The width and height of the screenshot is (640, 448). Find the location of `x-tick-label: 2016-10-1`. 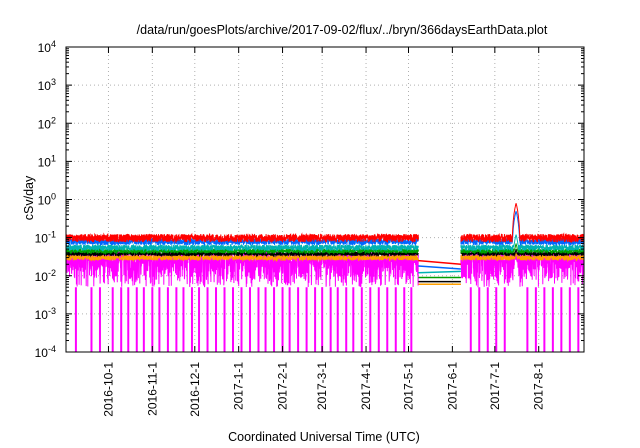

x-tick-label: 2016-10-1 is located at coordinates (108, 389).